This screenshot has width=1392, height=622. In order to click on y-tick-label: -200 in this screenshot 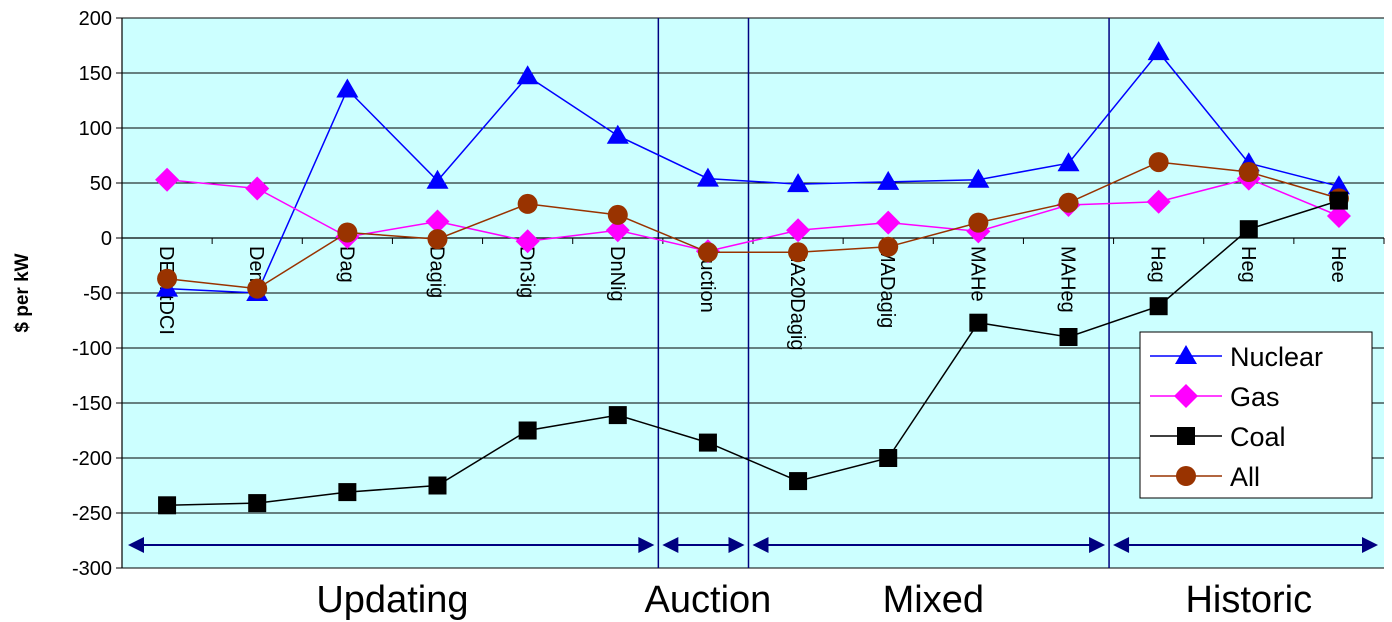, I will do `click(92, 459)`.